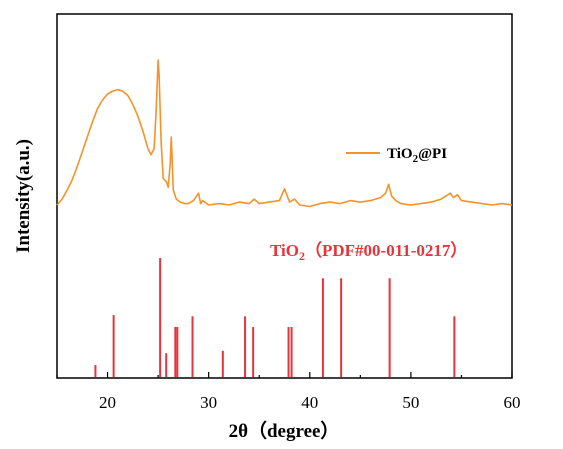  What do you see at coordinates (512, 402) in the screenshot?
I see `x-tick-label: 60` at bounding box center [512, 402].